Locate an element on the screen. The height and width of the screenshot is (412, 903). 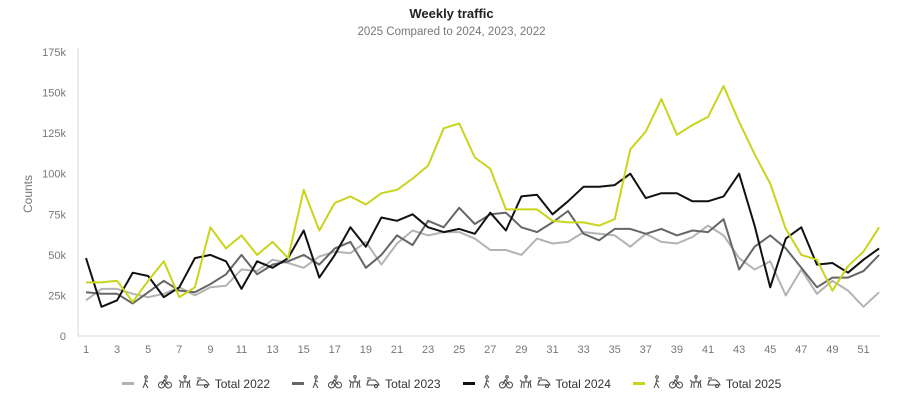
x-tick-label: 39 is located at coordinates (677, 350).